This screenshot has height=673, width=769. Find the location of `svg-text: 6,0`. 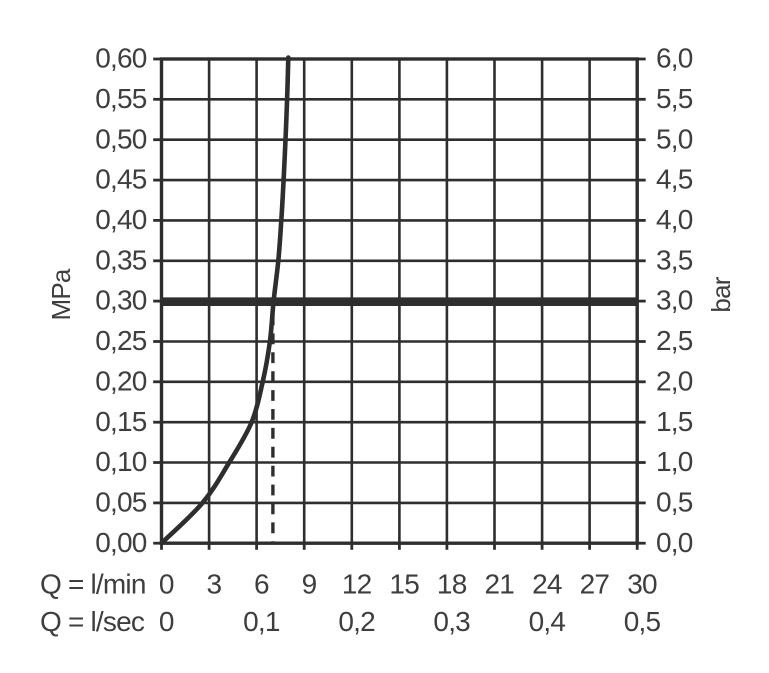

svg-text: 6,0 is located at coordinates (674, 58).